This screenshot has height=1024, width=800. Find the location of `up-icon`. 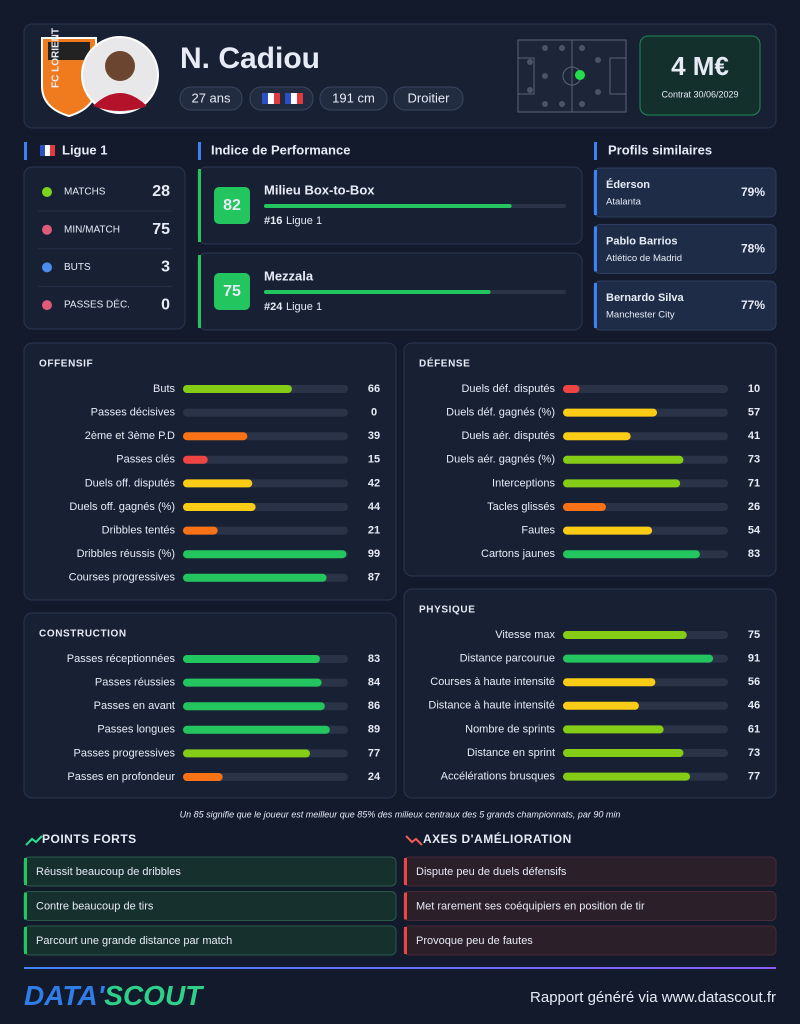

up-icon is located at coordinates (34, 840).